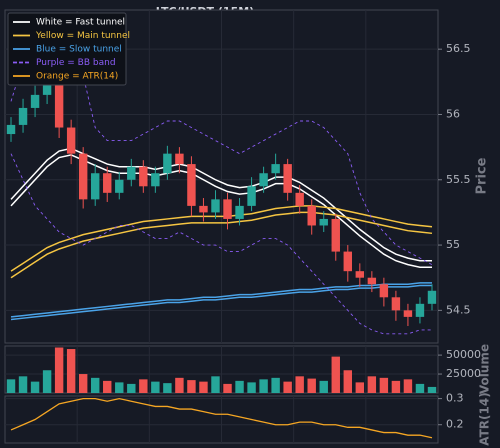  What do you see at coordinates (458, 309) in the screenshot?
I see `y-tick-label: 54.5` at bounding box center [458, 309].